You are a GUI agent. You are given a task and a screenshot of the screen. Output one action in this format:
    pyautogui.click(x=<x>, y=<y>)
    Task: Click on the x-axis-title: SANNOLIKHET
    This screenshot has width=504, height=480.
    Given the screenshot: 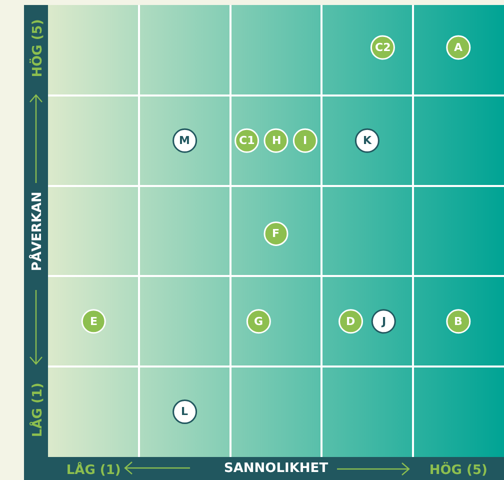 What is the action you would take?
    pyautogui.click(x=276, y=468)
    